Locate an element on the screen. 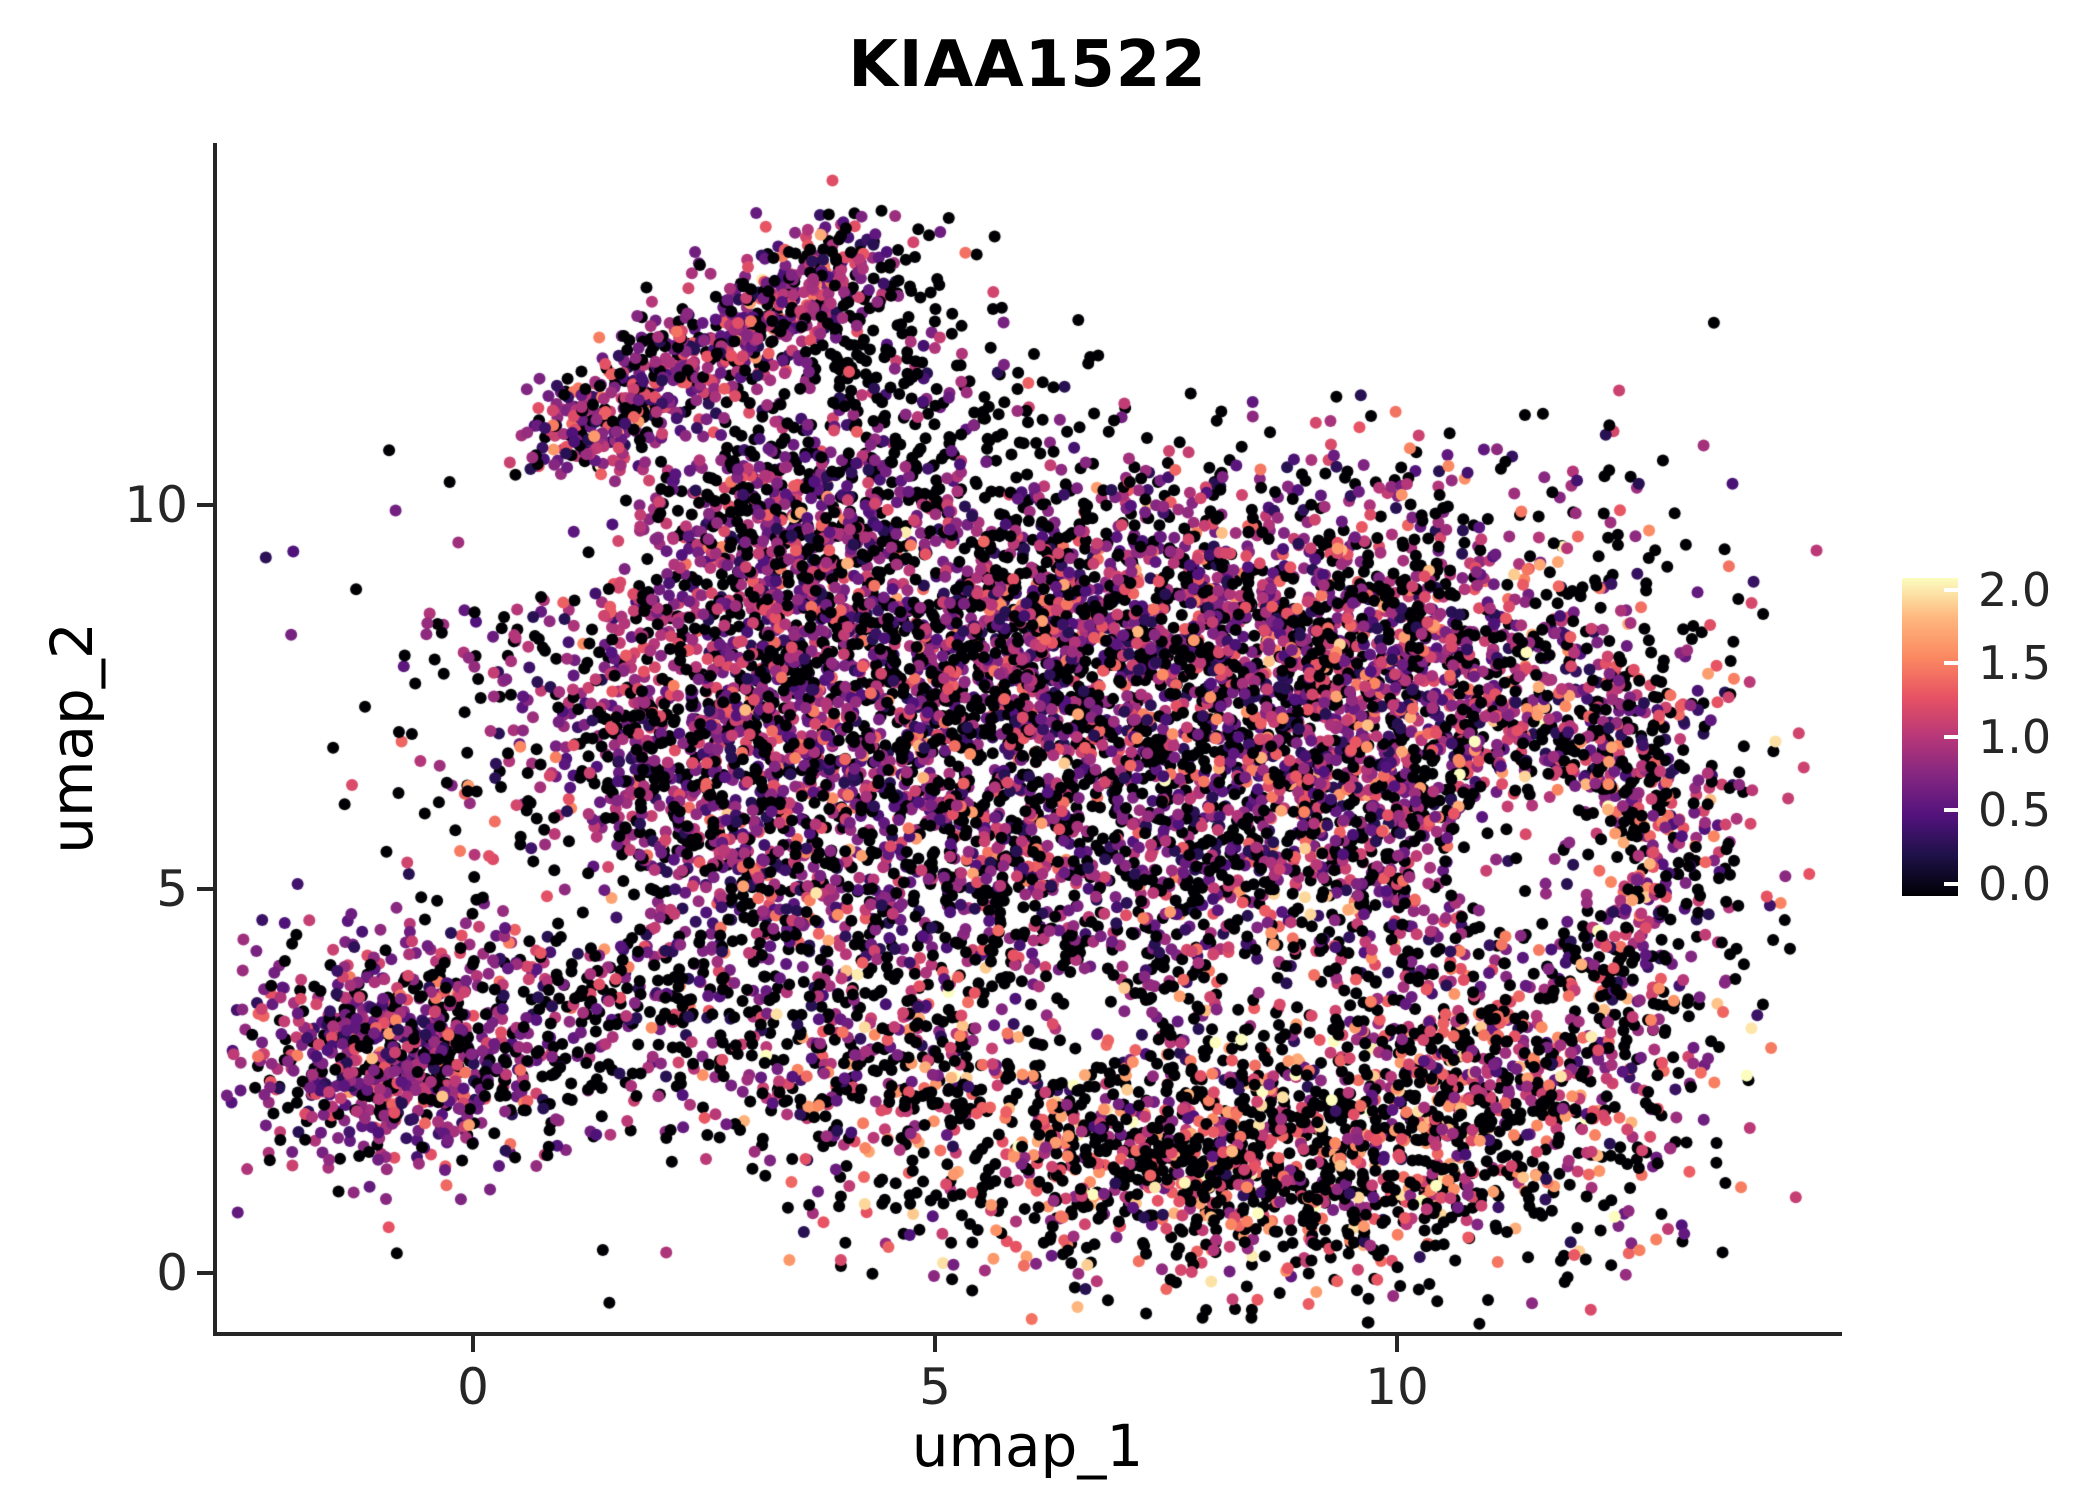 This screenshot has width=2100, height=1500. plot-title: KIAA1522 is located at coordinates (1027, 65).